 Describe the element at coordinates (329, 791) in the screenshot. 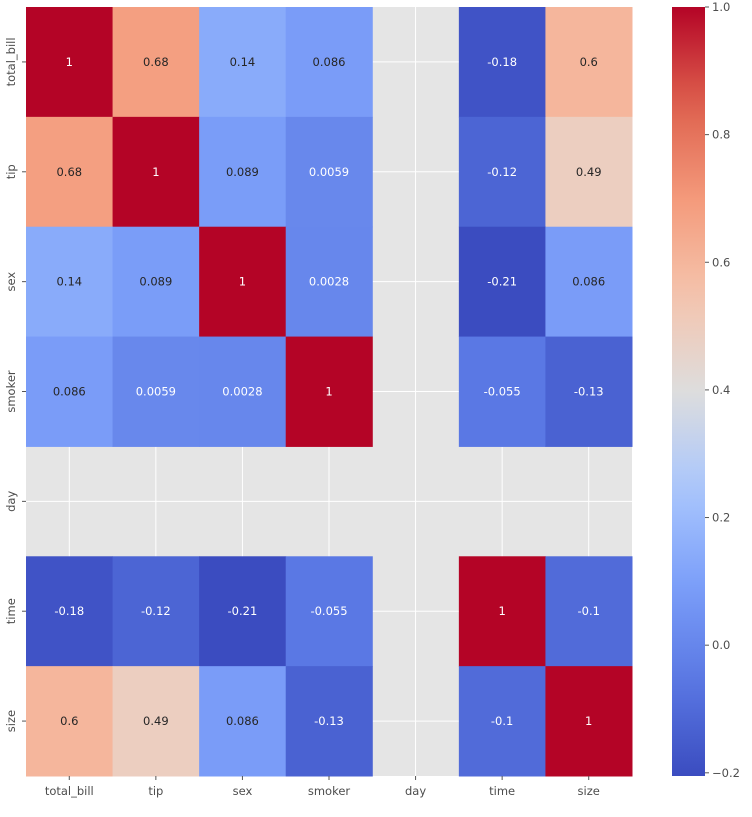

I see `x-tick-label: smoker` at that location.